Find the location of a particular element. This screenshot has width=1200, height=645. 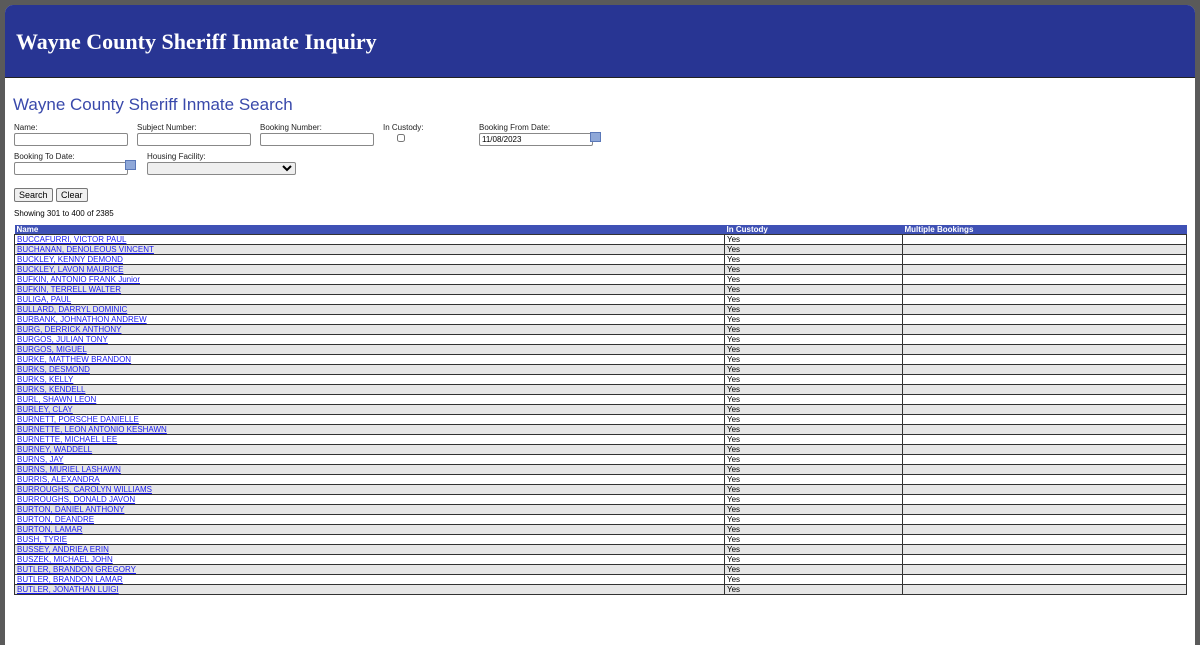

name-field-group: Name: is located at coordinates (71, 134).